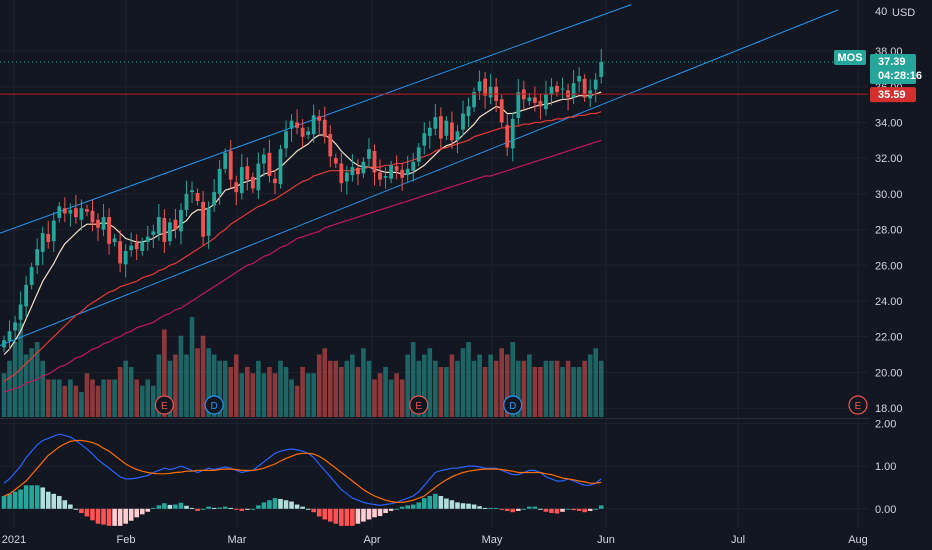 This screenshot has height=550, width=932. What do you see at coordinates (435, 540) in the screenshot?
I see `time-axis: 2021 Feb Mar Apr May Jun Jul Aug` at bounding box center [435, 540].